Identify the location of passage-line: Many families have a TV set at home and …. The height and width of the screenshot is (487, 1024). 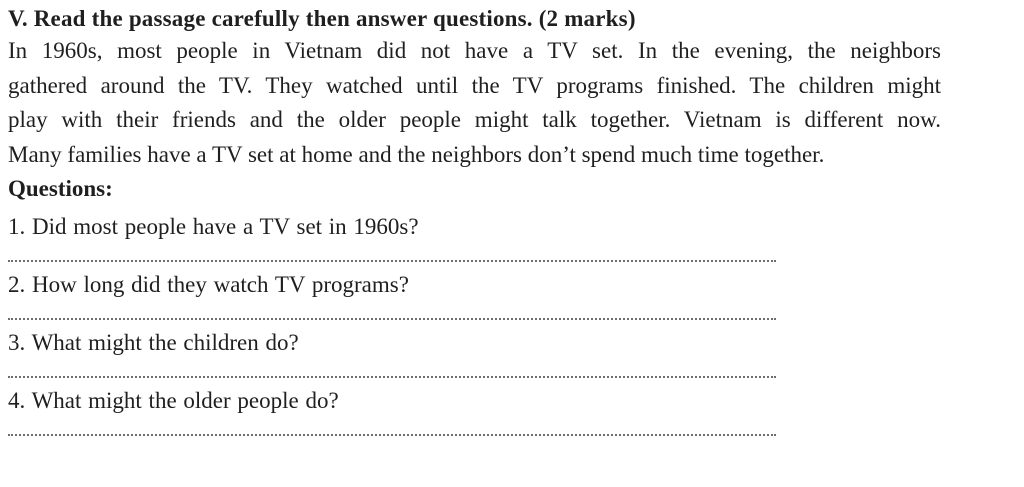
(416, 154).